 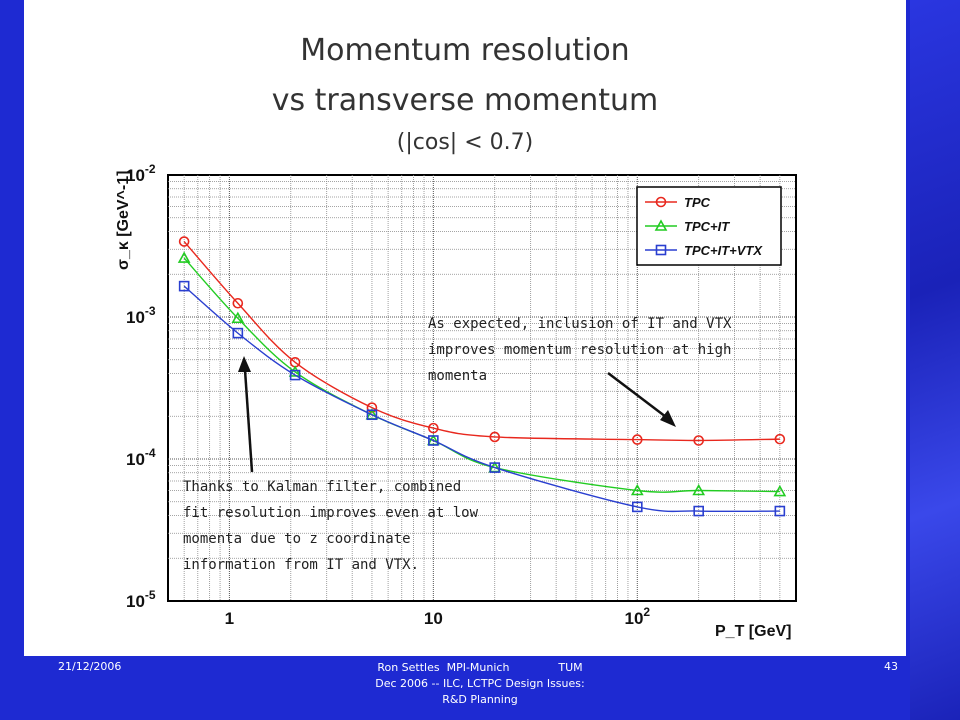 What do you see at coordinates (465, 100) in the screenshot?
I see `title-line-2: vs transverse momentum` at bounding box center [465, 100].